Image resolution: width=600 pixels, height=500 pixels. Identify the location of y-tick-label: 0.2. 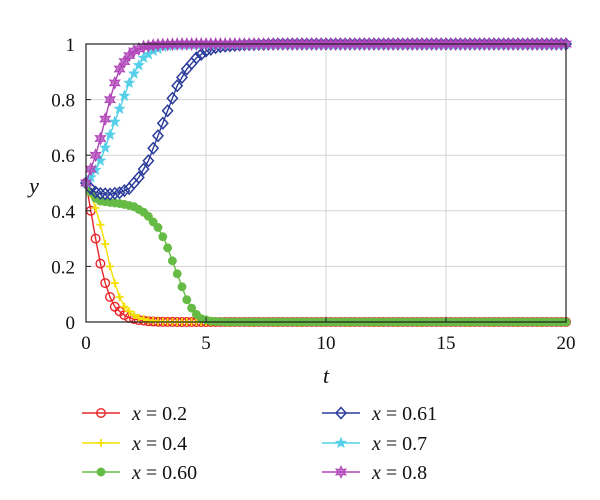
(63, 267).